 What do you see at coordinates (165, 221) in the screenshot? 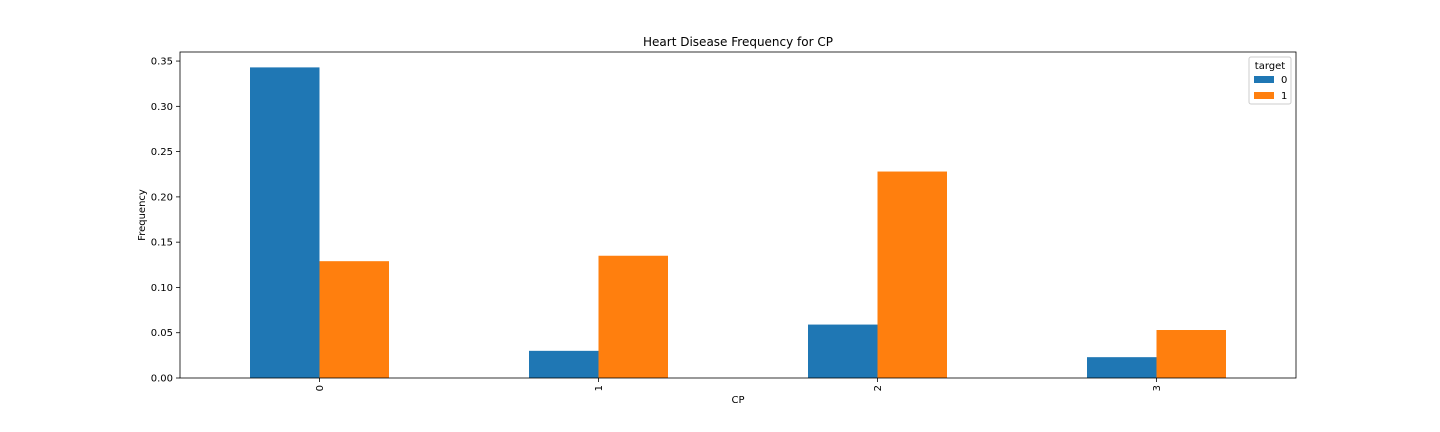
I see `y-axis: 0.00 0.05 0.10 0.15 0.20 0.25 0.30 0.35` at bounding box center [165, 221].